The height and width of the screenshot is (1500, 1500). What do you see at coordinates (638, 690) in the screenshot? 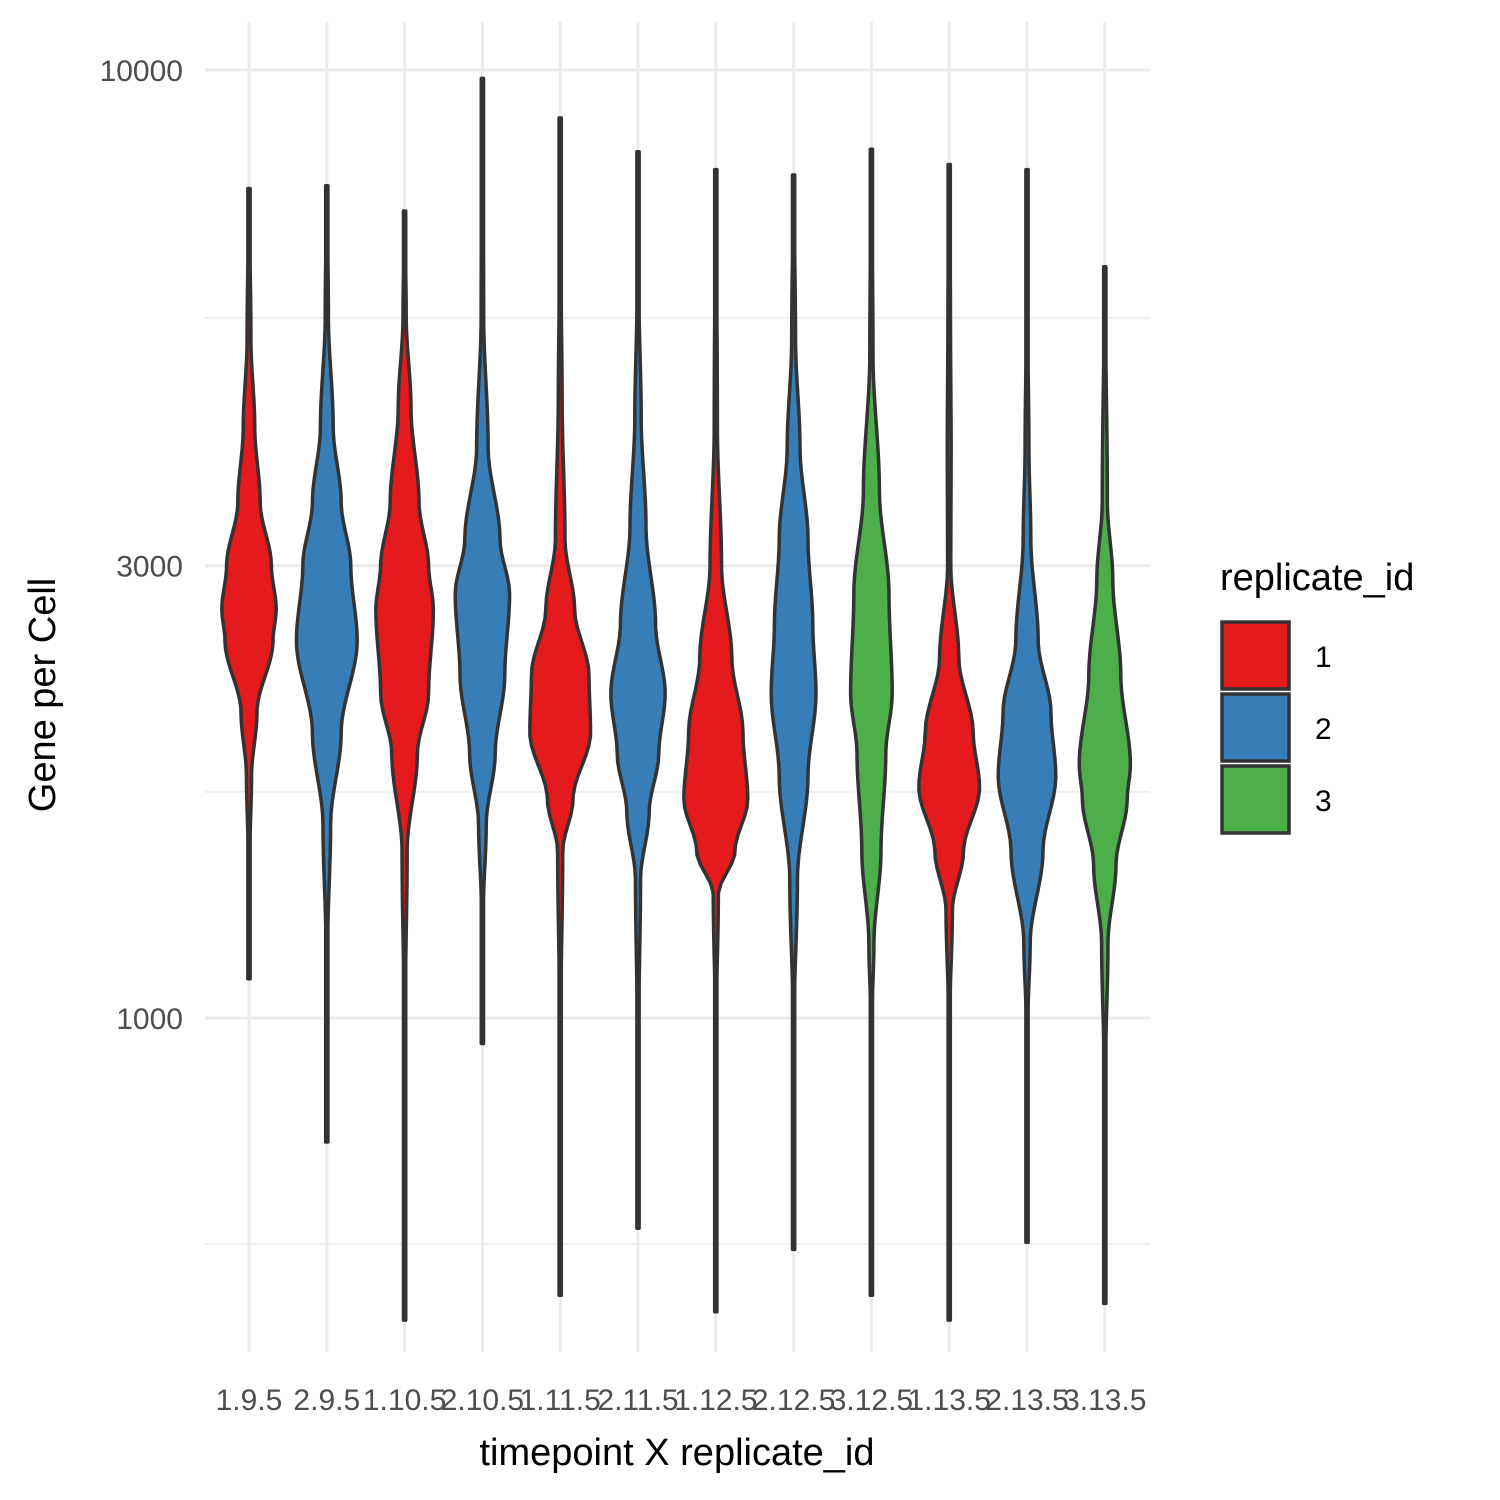
I see `violin-2.11.5` at bounding box center [638, 690].